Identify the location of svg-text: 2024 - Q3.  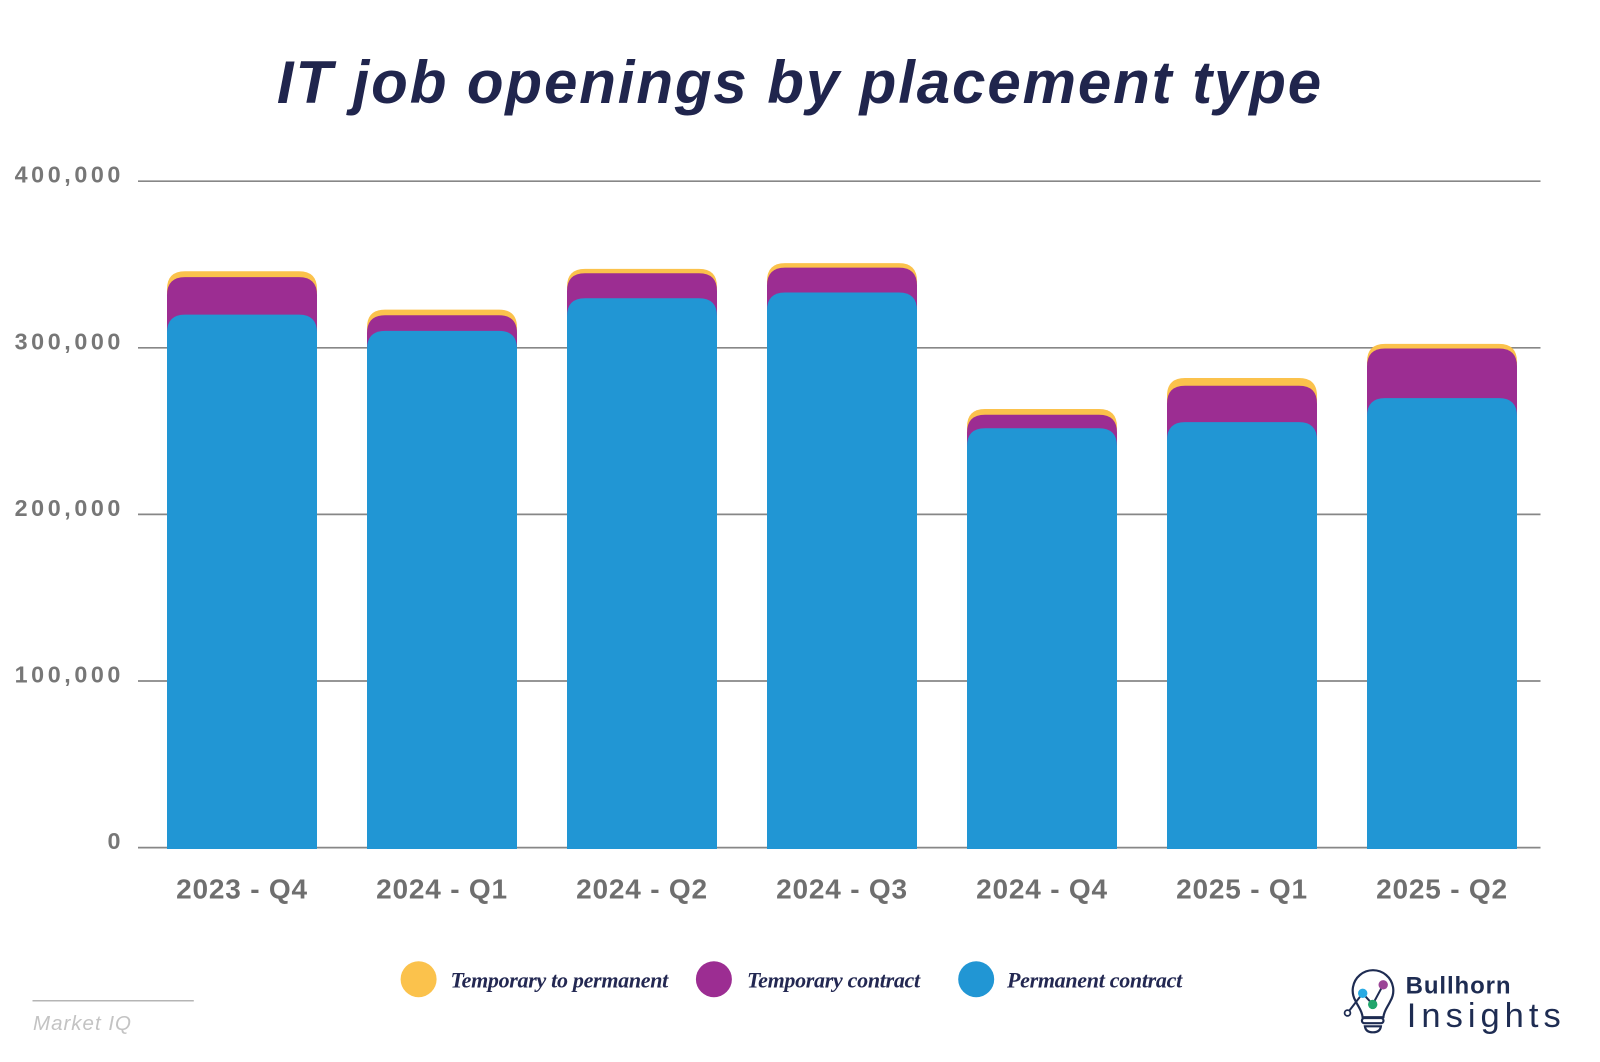
(842, 889).